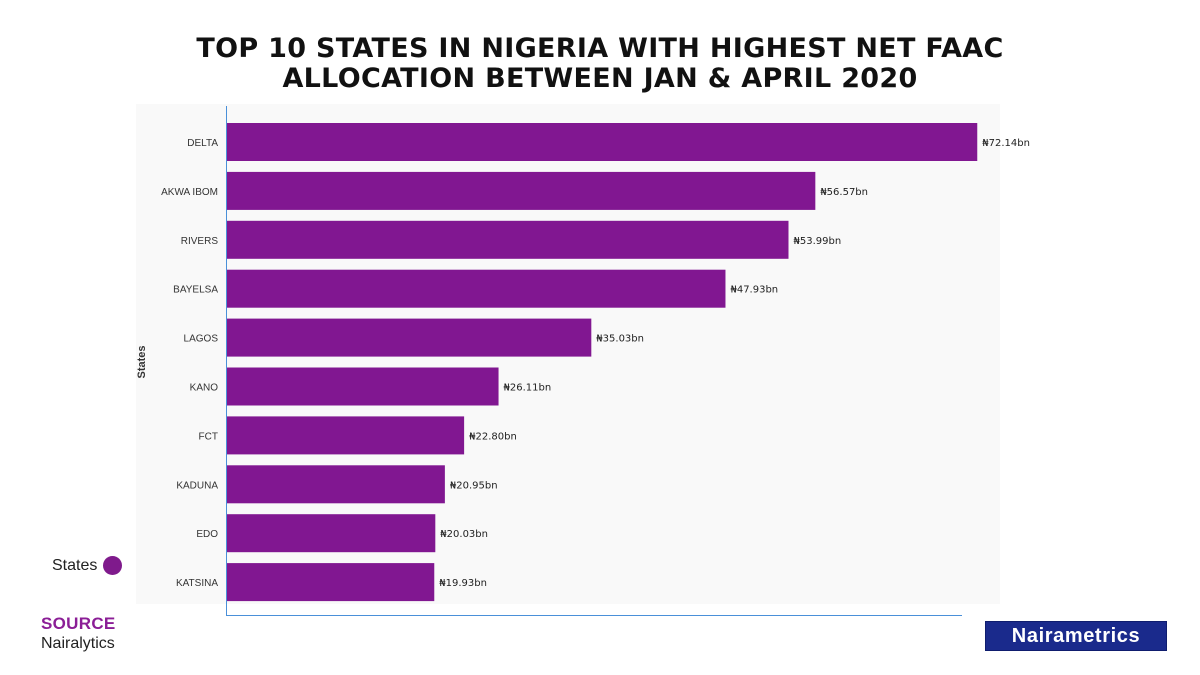 The image size is (1200, 675). I want to click on data-label: ₦72.14bn, so click(1006, 143).